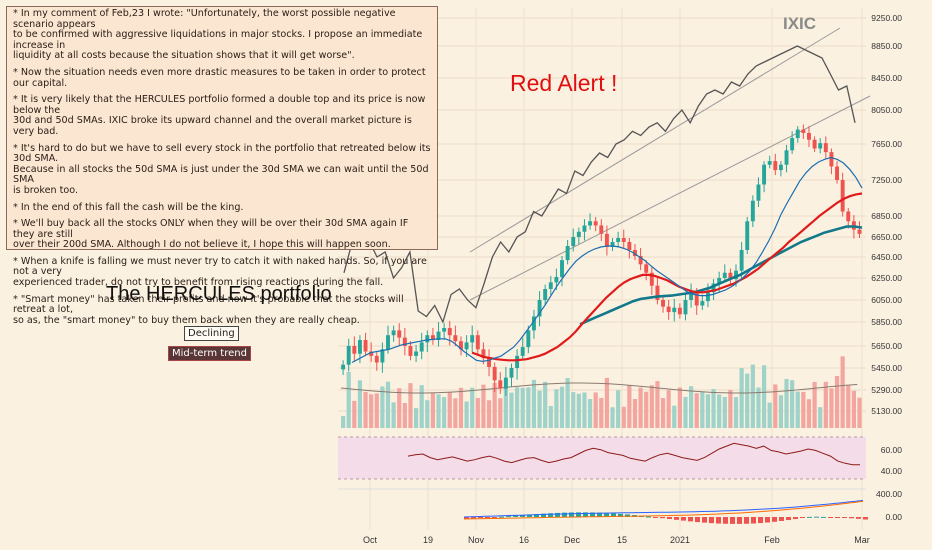  I want to click on rsi-tick-label: 60.00, so click(892, 450).